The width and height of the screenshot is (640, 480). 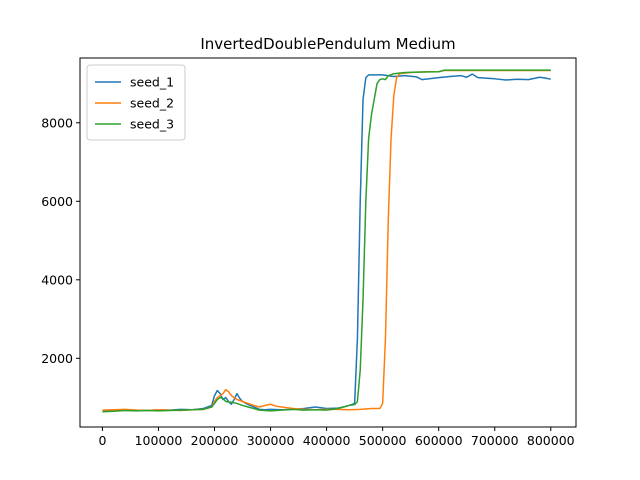 I want to click on legend-label-seed_3: seed_3, so click(x=152, y=124).